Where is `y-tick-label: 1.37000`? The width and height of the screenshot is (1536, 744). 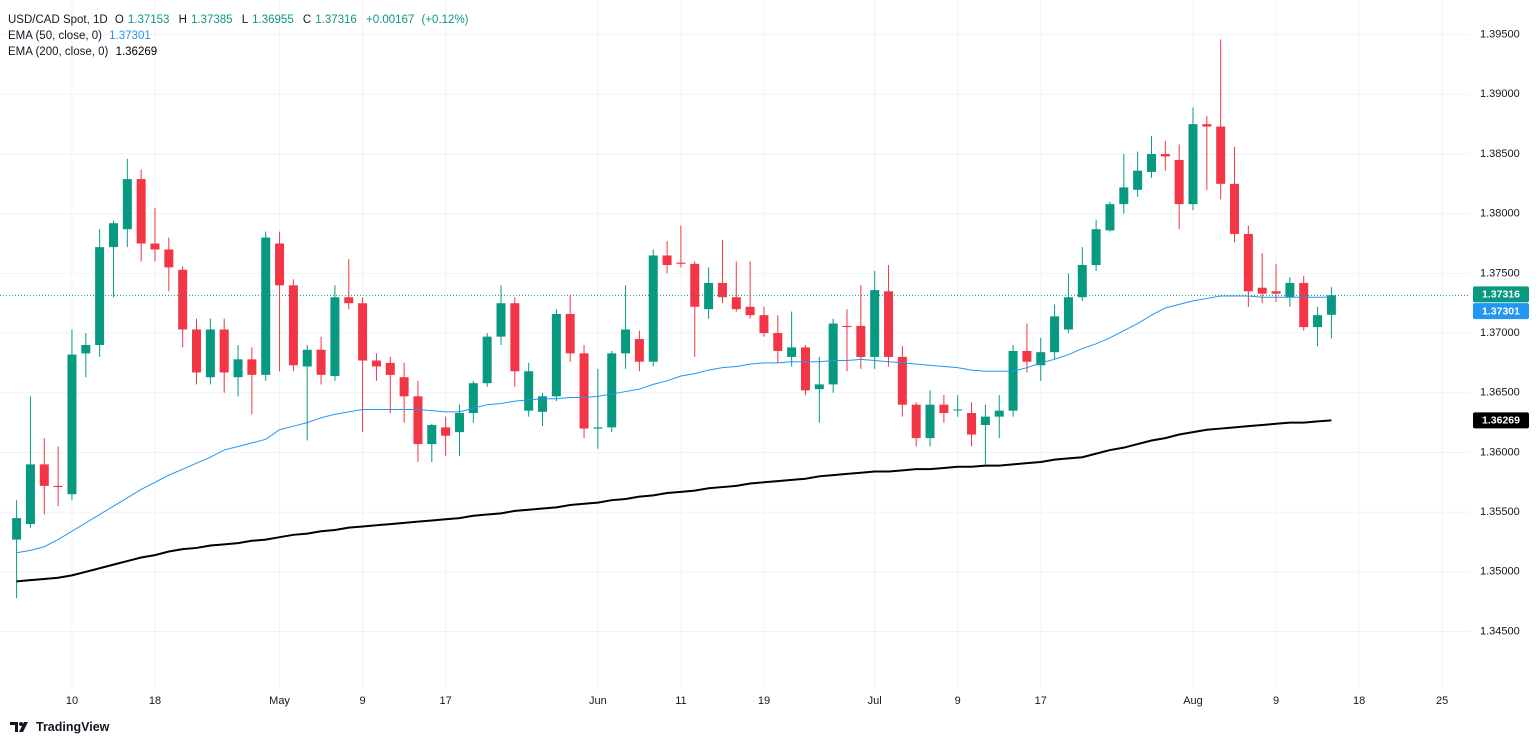
y-tick-label: 1.37000 is located at coordinates (1500, 333).